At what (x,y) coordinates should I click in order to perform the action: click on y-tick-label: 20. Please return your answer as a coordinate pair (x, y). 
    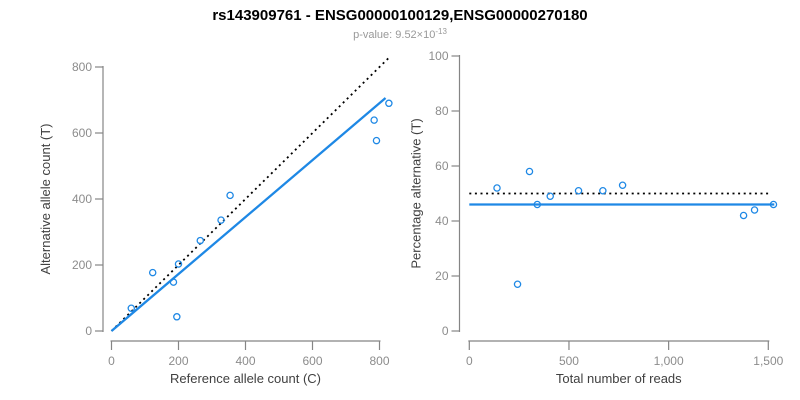
    Looking at the image, I should click on (442, 276).